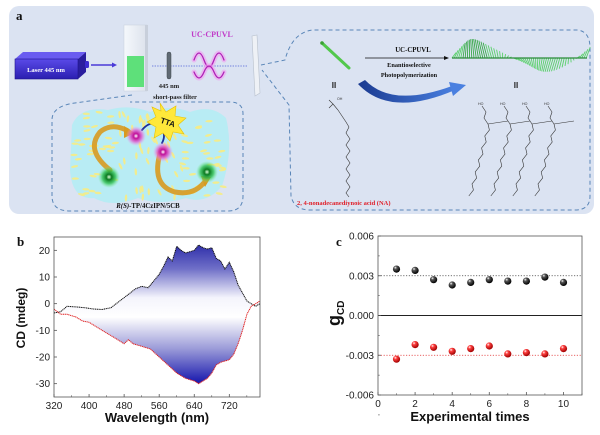  Describe the element at coordinates (229, 406) in the screenshot. I see `chart-b-x-tick-label: 720` at that location.